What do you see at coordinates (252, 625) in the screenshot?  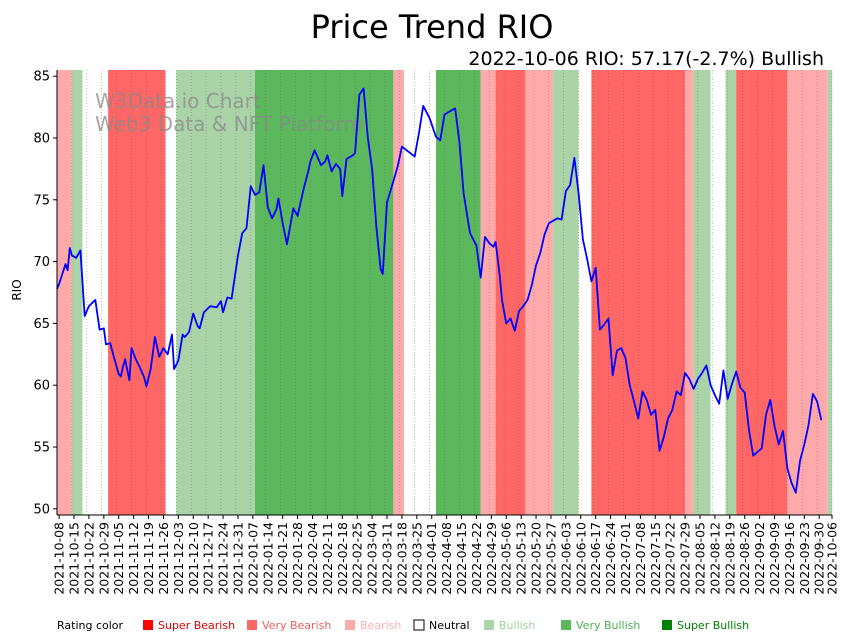 I see `legend-swatch-very-bearish` at bounding box center [252, 625].